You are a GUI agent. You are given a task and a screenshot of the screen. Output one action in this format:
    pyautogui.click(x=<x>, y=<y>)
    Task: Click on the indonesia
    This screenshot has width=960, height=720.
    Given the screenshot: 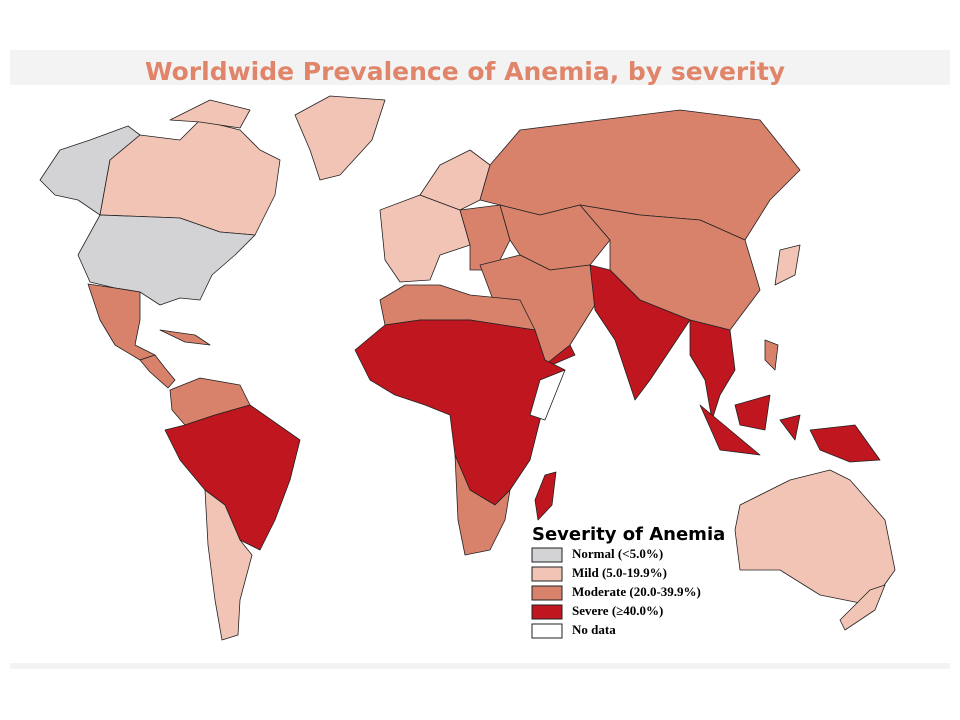 What is the action you would take?
    pyautogui.click(x=790, y=428)
    